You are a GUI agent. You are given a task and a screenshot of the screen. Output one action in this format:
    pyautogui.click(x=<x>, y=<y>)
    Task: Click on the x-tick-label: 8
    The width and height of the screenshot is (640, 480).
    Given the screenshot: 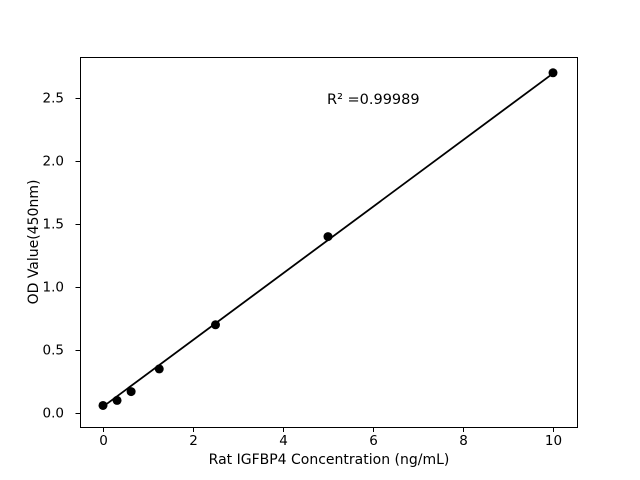 What is the action you would take?
    pyautogui.click(x=463, y=441)
    